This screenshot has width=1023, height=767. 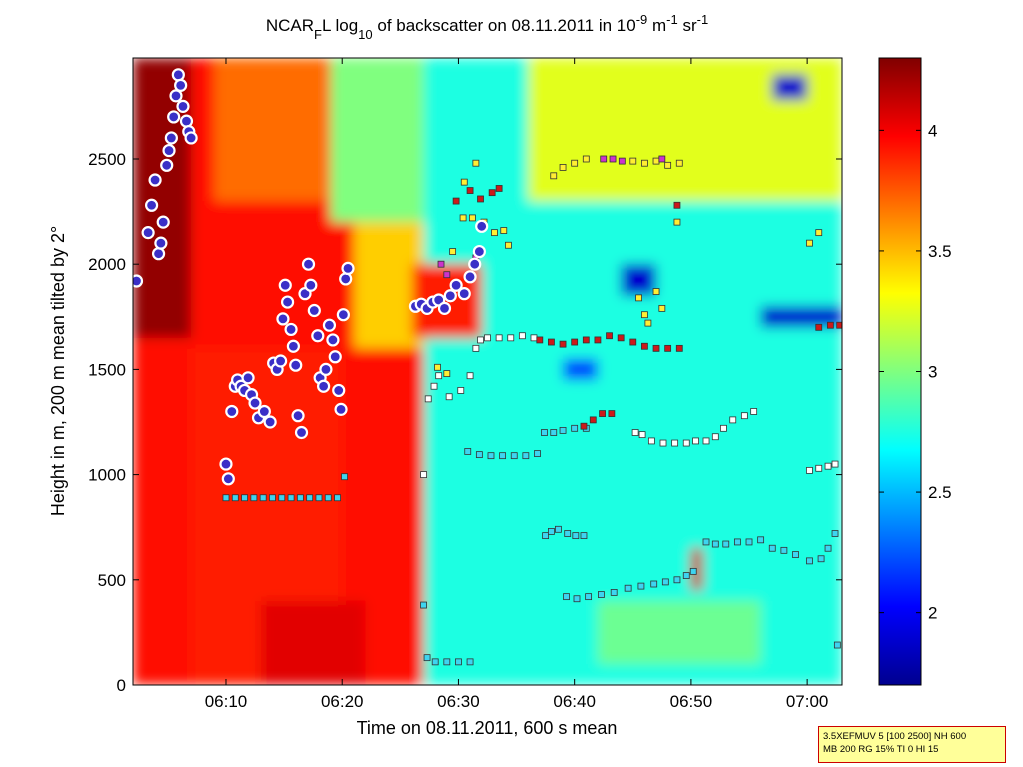 What do you see at coordinates (691, 701) in the screenshot?
I see `x-tick-label: 06:50` at bounding box center [691, 701].